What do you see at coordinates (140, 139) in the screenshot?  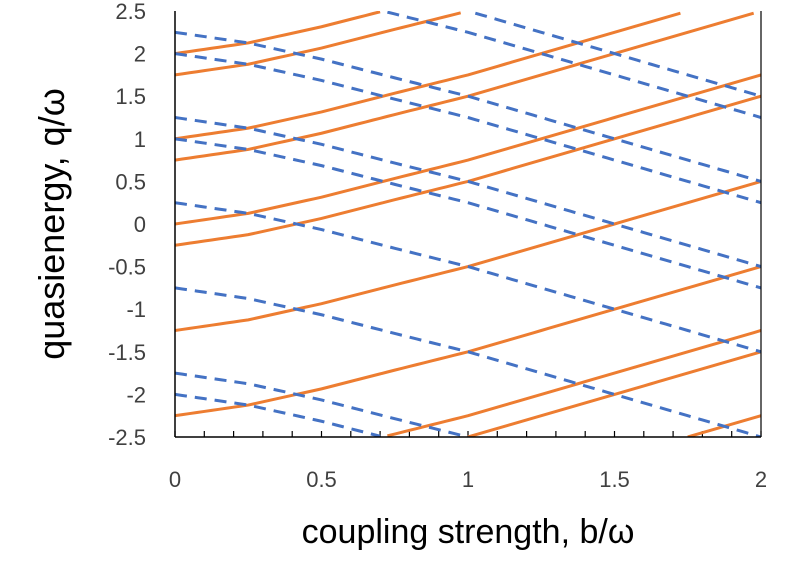 I see `y-tick-label: 1` at bounding box center [140, 139].